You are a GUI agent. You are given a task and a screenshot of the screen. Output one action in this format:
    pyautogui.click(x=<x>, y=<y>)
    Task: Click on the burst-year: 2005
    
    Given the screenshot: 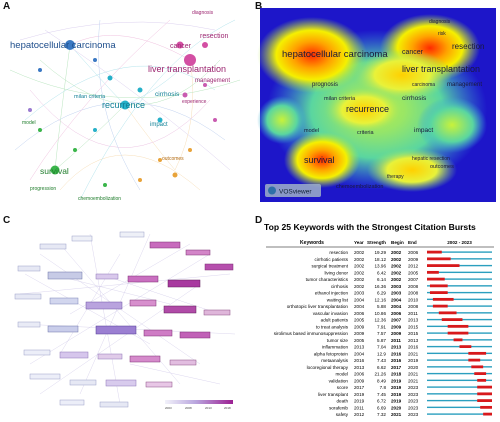 What is the action you would take?
    pyautogui.click(x=359, y=340)
    